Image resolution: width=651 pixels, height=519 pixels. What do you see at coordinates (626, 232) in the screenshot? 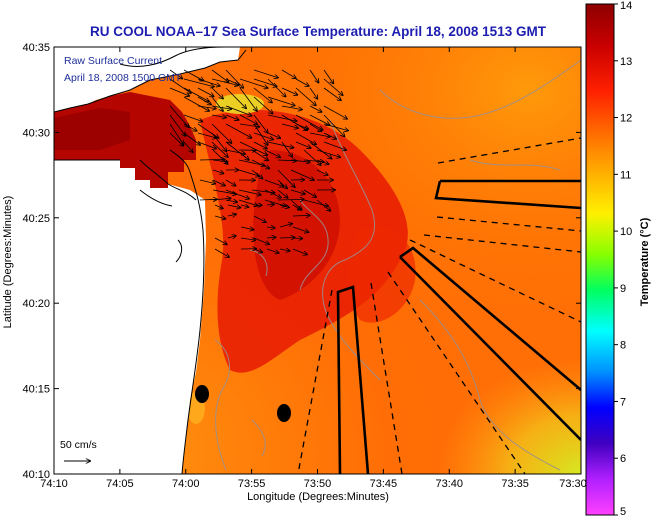
I see `colorbar-tick-label: 10` at bounding box center [626, 232].